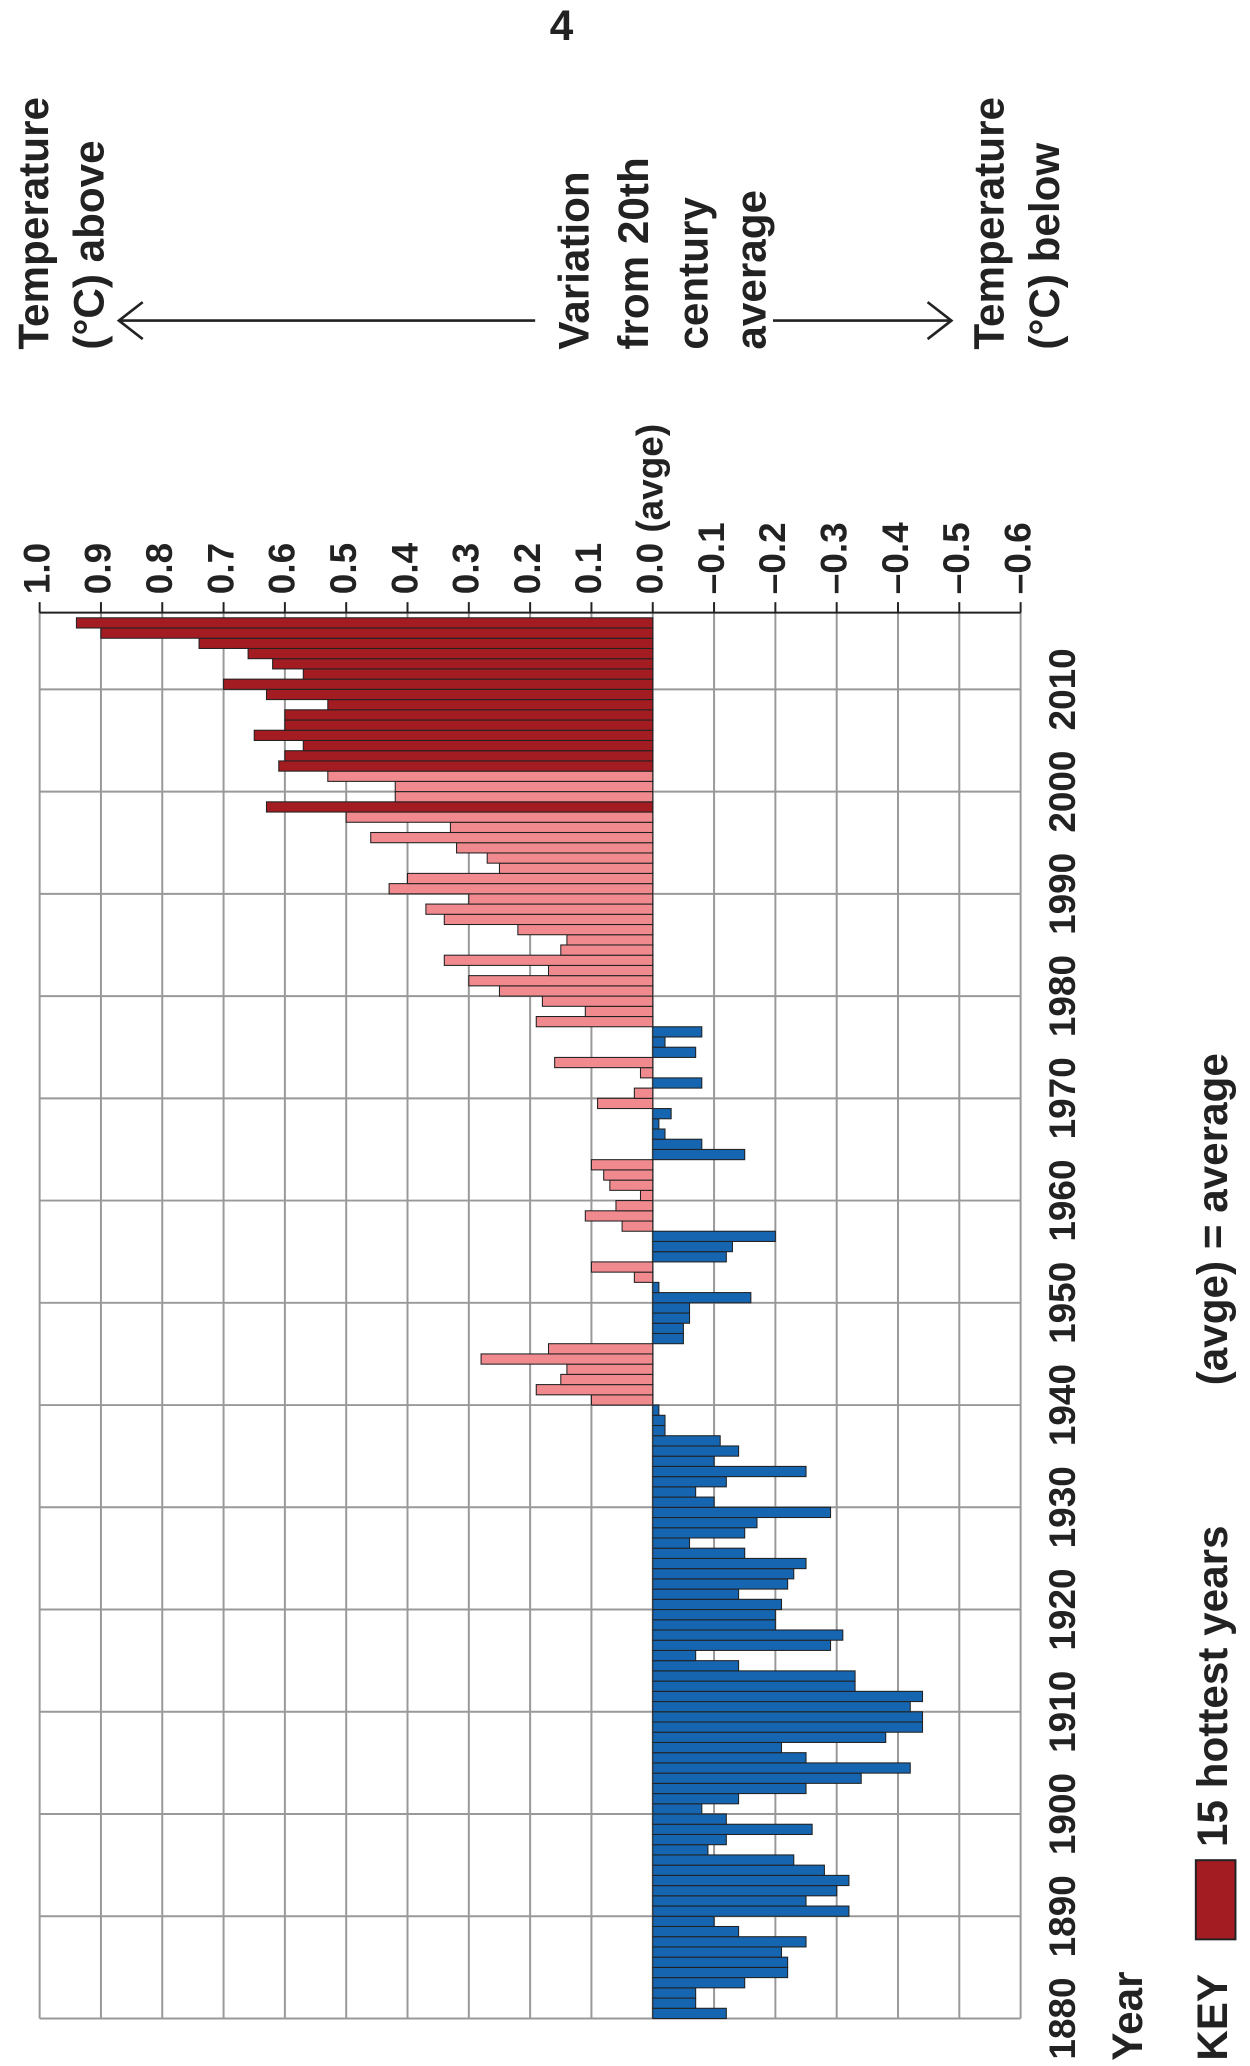 Image resolution: width=1250 pixels, height=2066 pixels. Describe the element at coordinates (833, 558) in the screenshot. I see `y-tick-label: –0.3` at that location.